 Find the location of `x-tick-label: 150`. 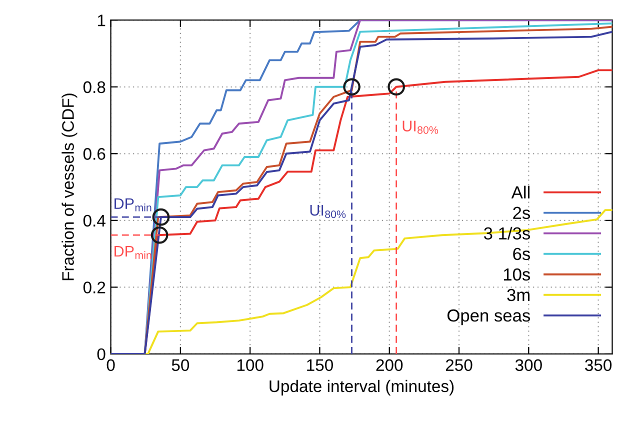

x-tick-label: 150 is located at coordinates (320, 365).